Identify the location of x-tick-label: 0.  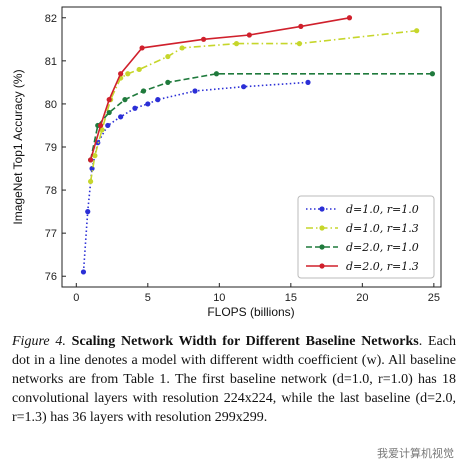
(76, 298).